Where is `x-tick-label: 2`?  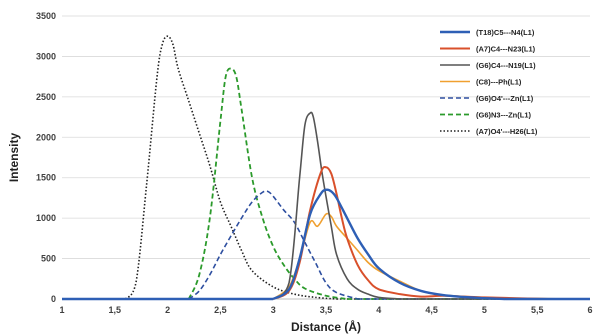 x-tick-label: 2 is located at coordinates (167, 310).